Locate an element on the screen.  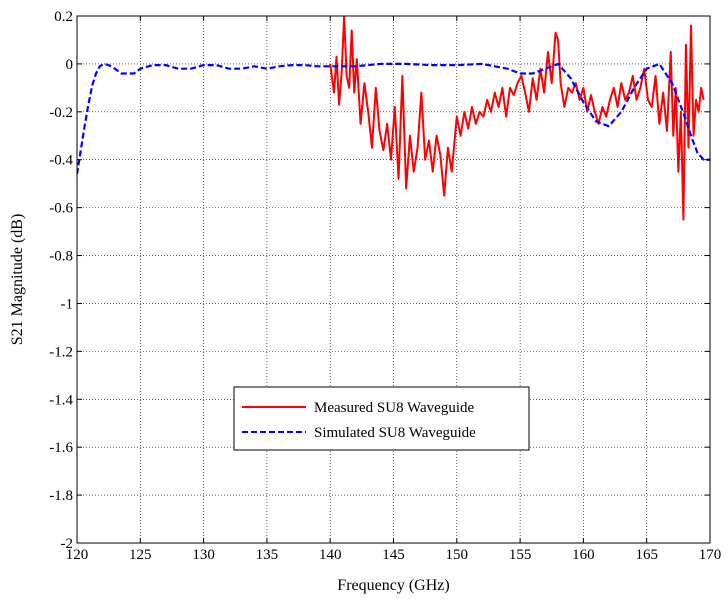
x-tick-label: 125 is located at coordinates (140, 555).